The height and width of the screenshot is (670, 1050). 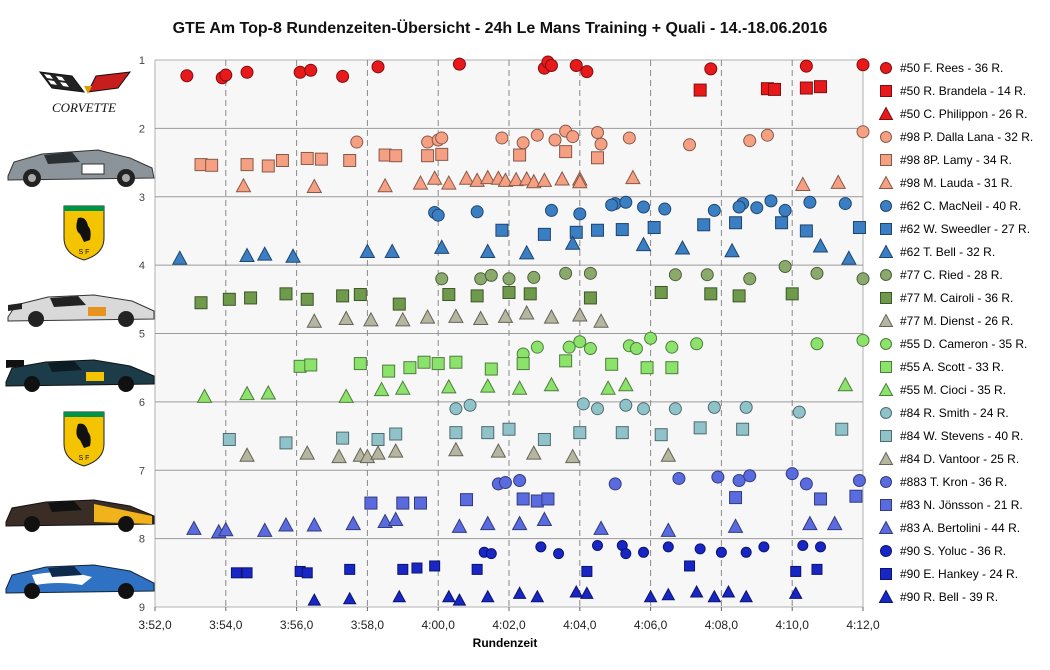 What do you see at coordinates (793, 625) in the screenshot?
I see `x-tick-label: 4:10,0` at bounding box center [793, 625].